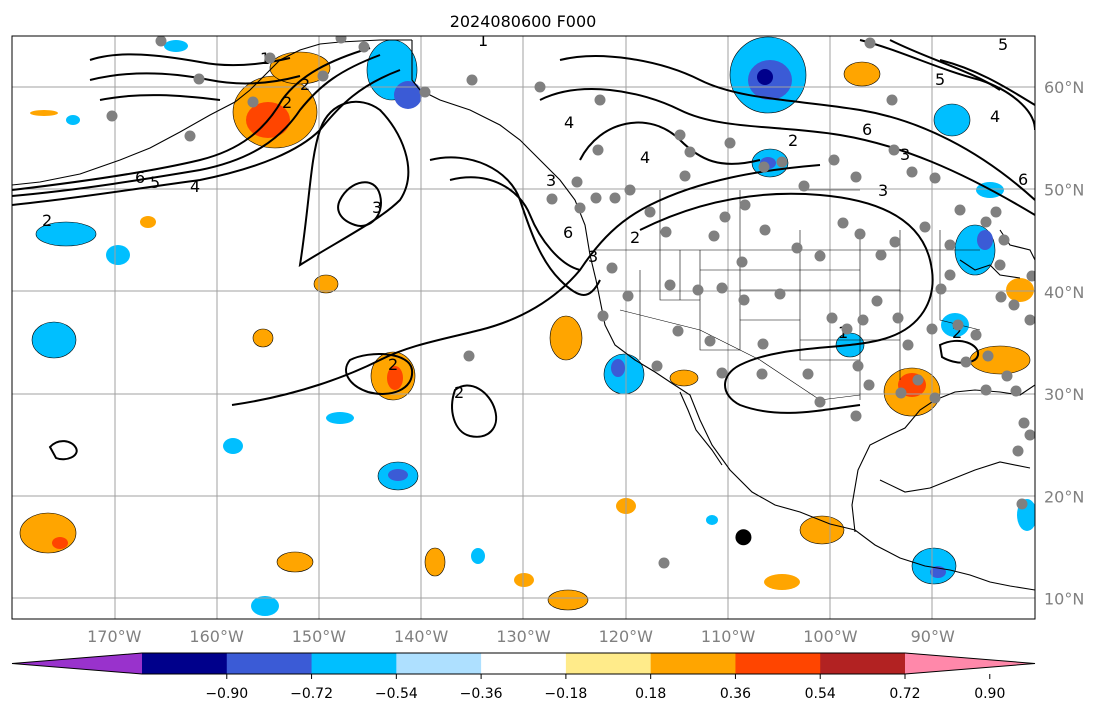 The image size is (1105, 712). Describe the element at coordinates (396, 694) in the screenshot. I see `colorbar-tick-label: −0.54` at that location.